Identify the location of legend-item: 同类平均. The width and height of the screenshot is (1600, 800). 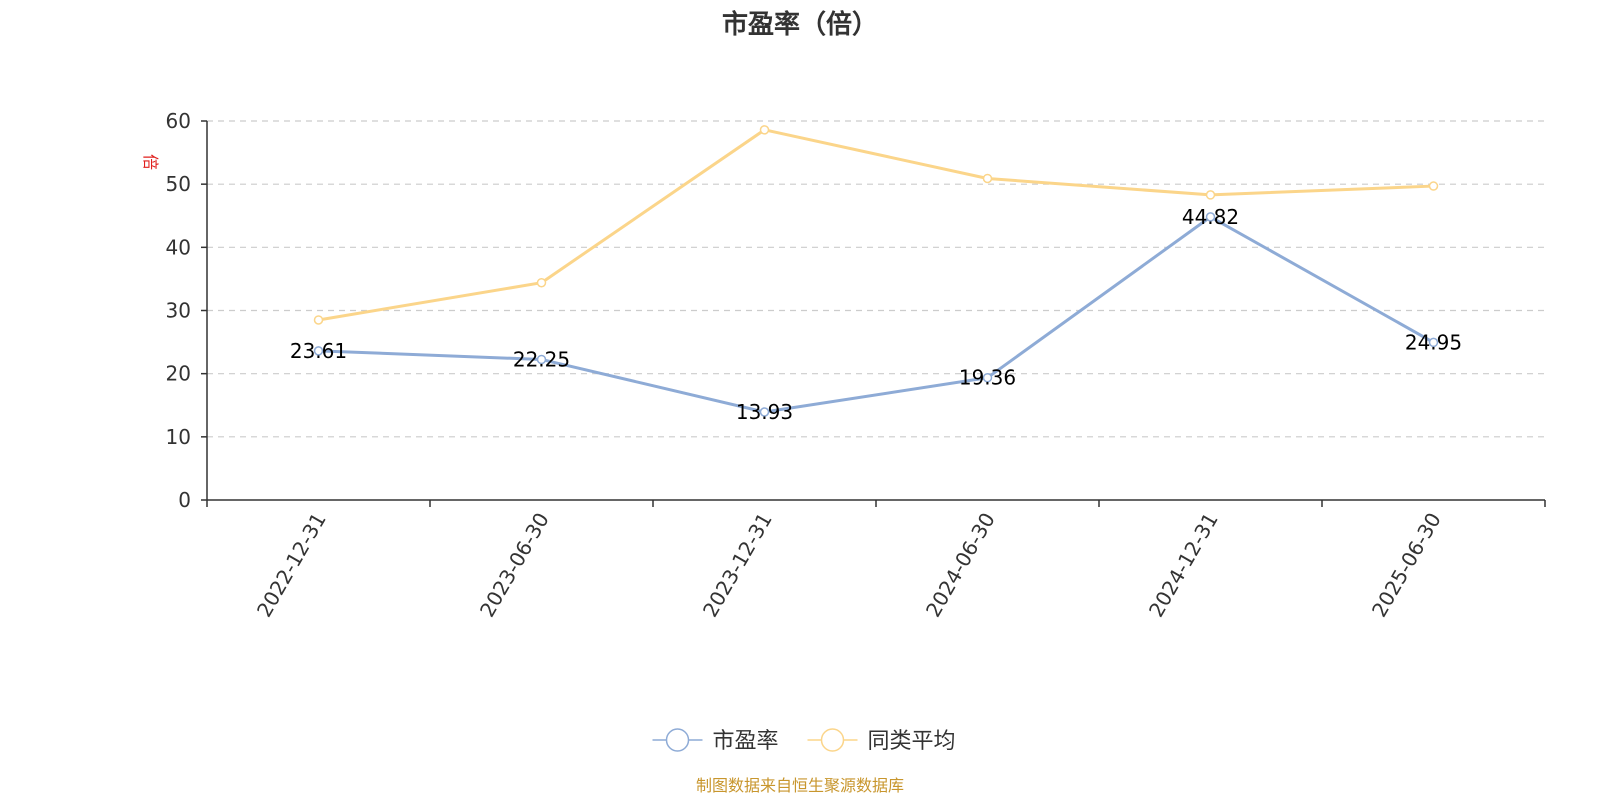
(881, 741).